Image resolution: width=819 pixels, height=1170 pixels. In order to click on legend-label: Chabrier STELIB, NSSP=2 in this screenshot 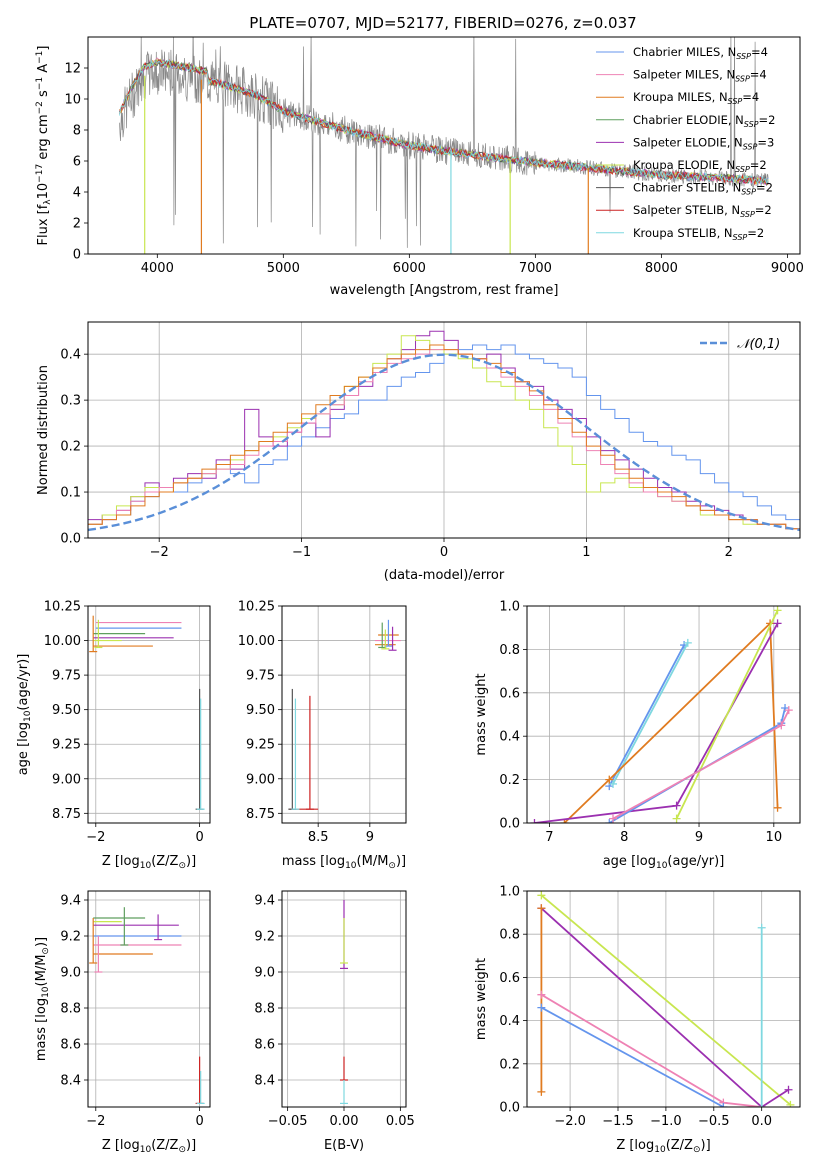, I will do `click(703, 189)`.